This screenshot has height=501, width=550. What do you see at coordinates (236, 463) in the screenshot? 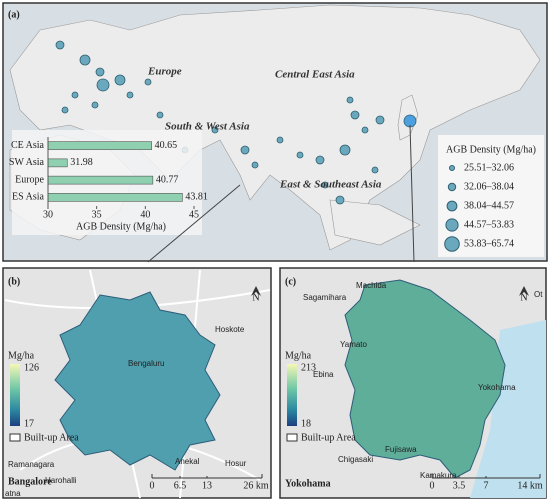
I see `place-label: Hosur` at bounding box center [236, 463].